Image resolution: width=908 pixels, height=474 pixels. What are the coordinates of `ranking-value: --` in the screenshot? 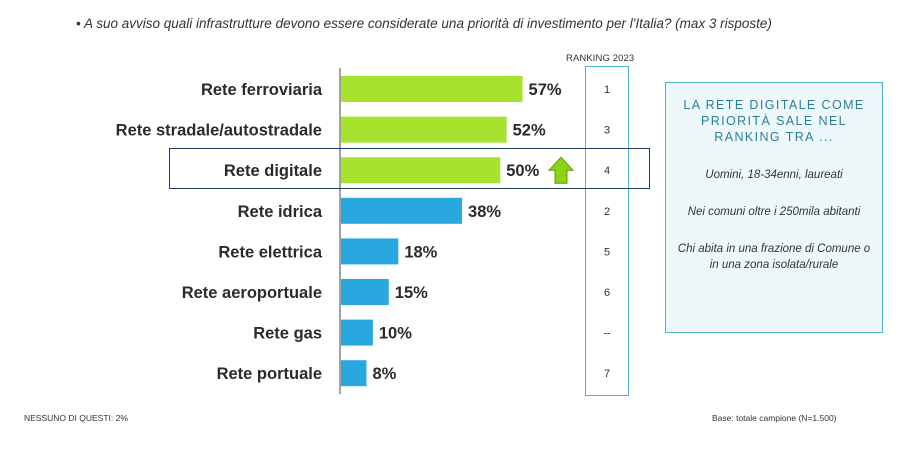 It's located at (607, 334).